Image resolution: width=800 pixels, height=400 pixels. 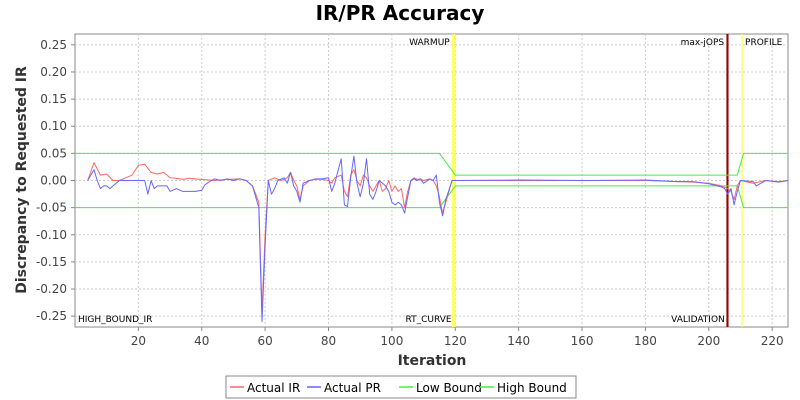 I want to click on x-tick-label: 40, so click(x=201, y=341).